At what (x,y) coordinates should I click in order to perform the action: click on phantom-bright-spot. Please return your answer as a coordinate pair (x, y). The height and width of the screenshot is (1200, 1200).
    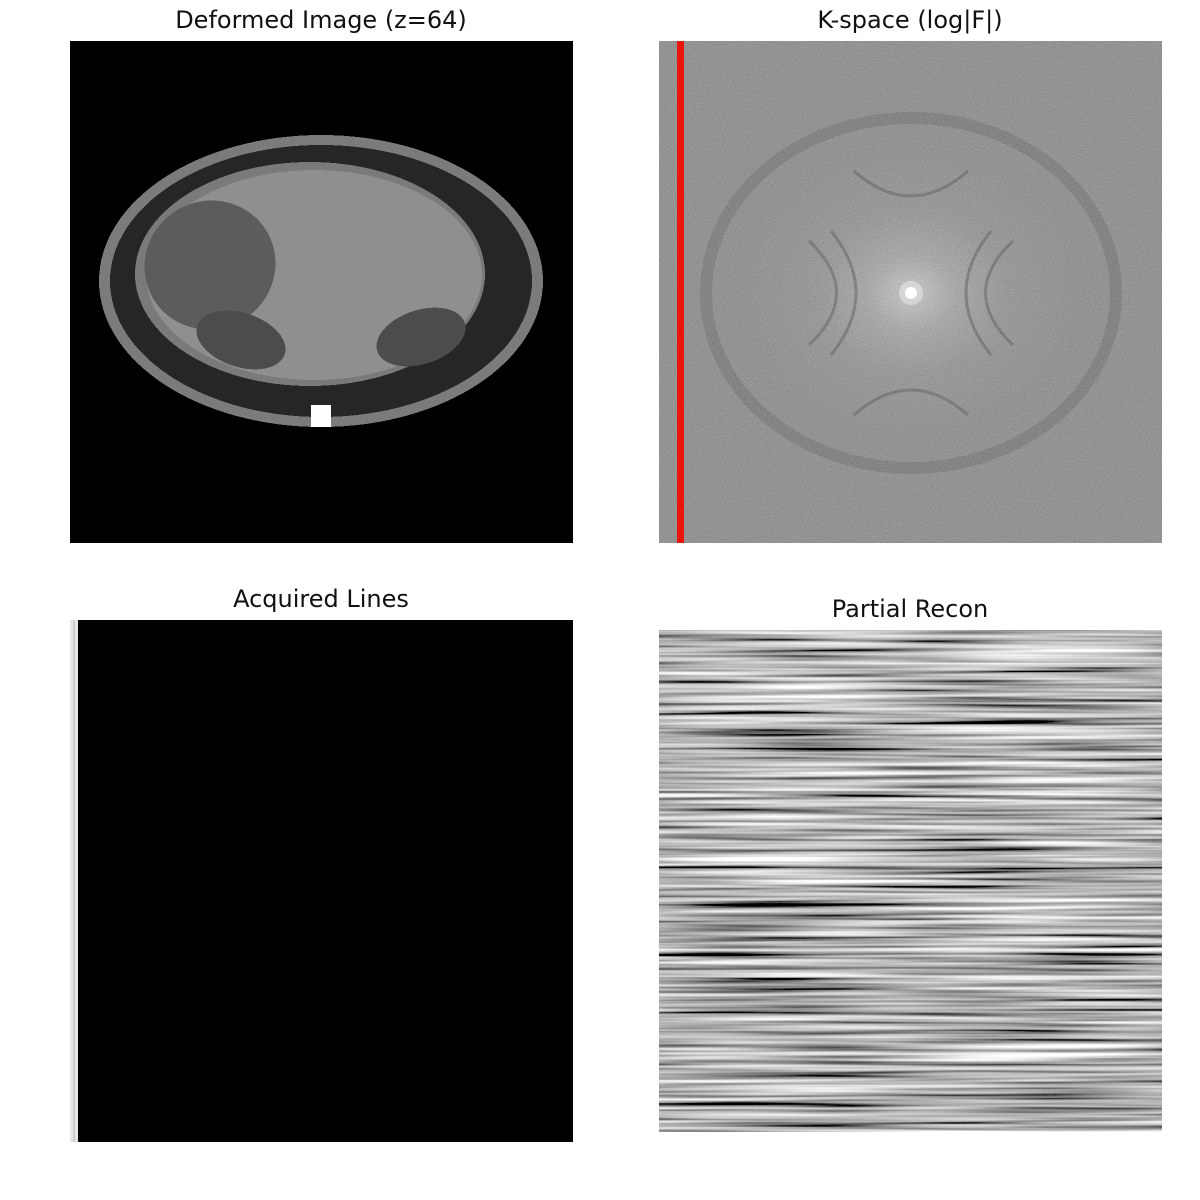
    Looking at the image, I should click on (321, 416).